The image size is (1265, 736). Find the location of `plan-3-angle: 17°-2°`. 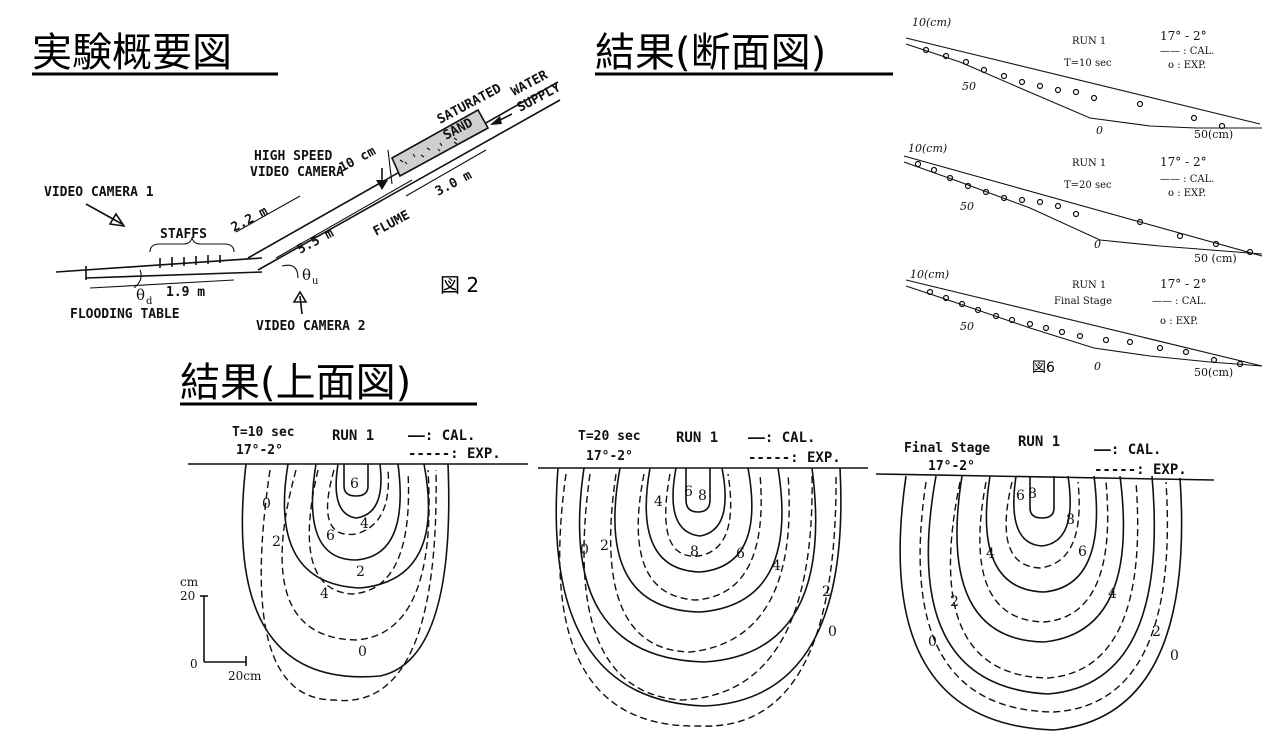

plan-3-angle: 17°-2° is located at coordinates (951, 466).